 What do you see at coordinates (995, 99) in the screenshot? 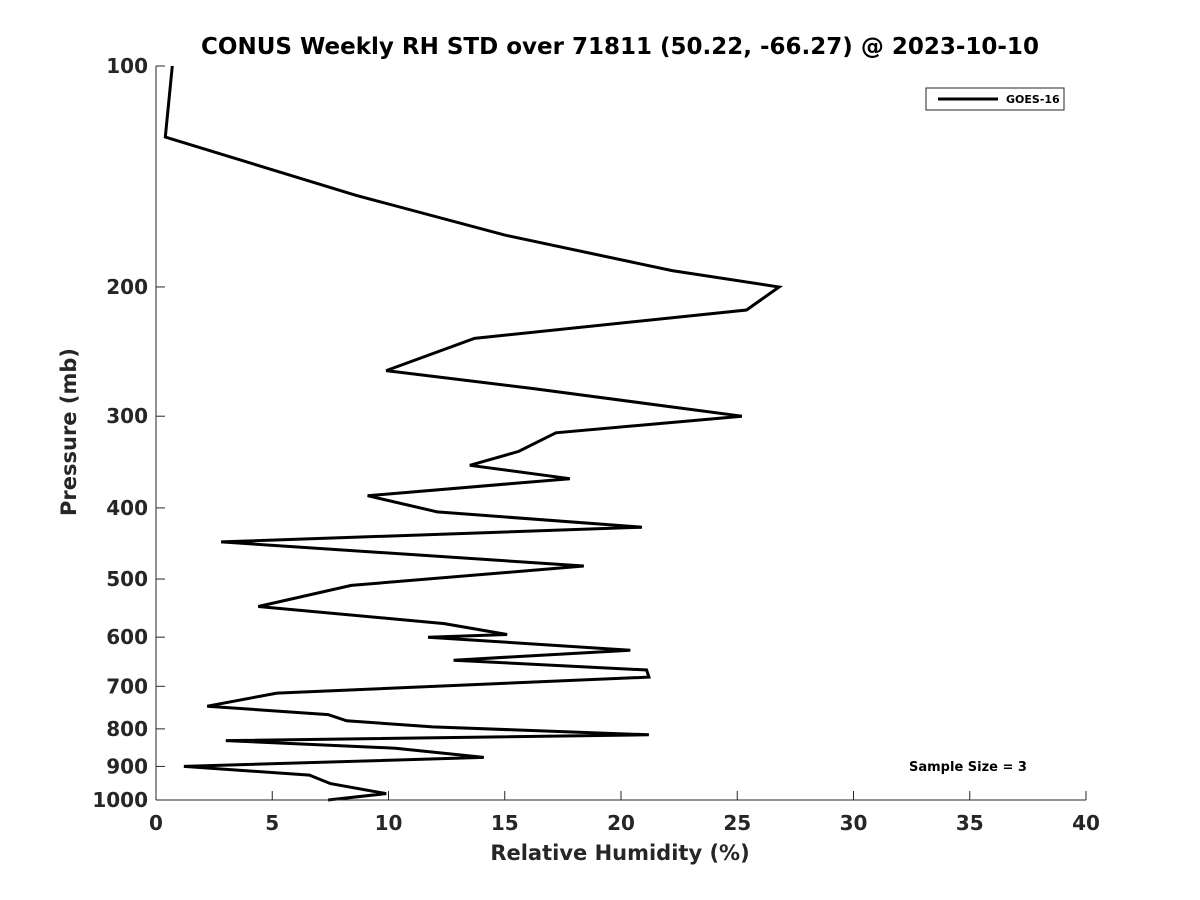
I see `legend: GOES-16` at bounding box center [995, 99].